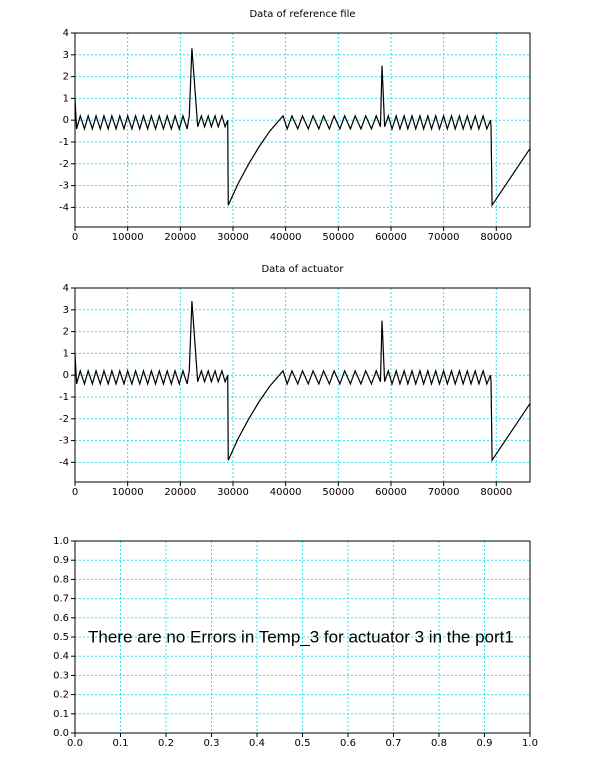 The height and width of the screenshot is (764, 606). What do you see at coordinates (61, 541) in the screenshot?
I see `y-tick-label: 1.0` at bounding box center [61, 541].